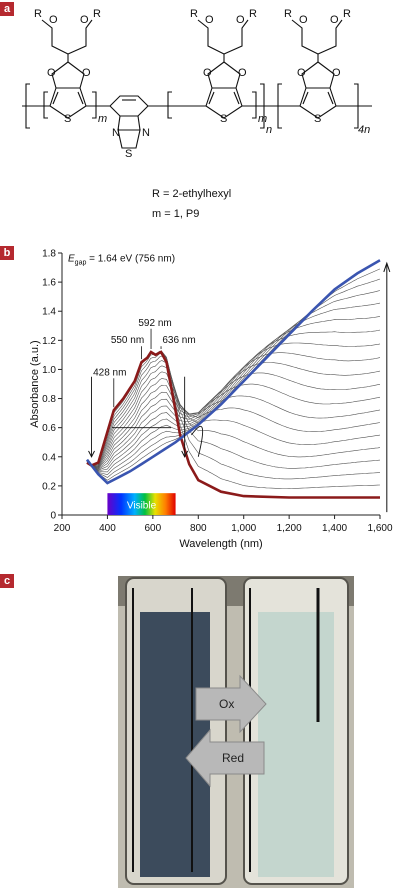 Image resolution: width=400 pixels, height=889 pixels. What do you see at coordinates (49, 254) in the screenshot?
I see `y-tick-label: 1.8` at bounding box center [49, 254].